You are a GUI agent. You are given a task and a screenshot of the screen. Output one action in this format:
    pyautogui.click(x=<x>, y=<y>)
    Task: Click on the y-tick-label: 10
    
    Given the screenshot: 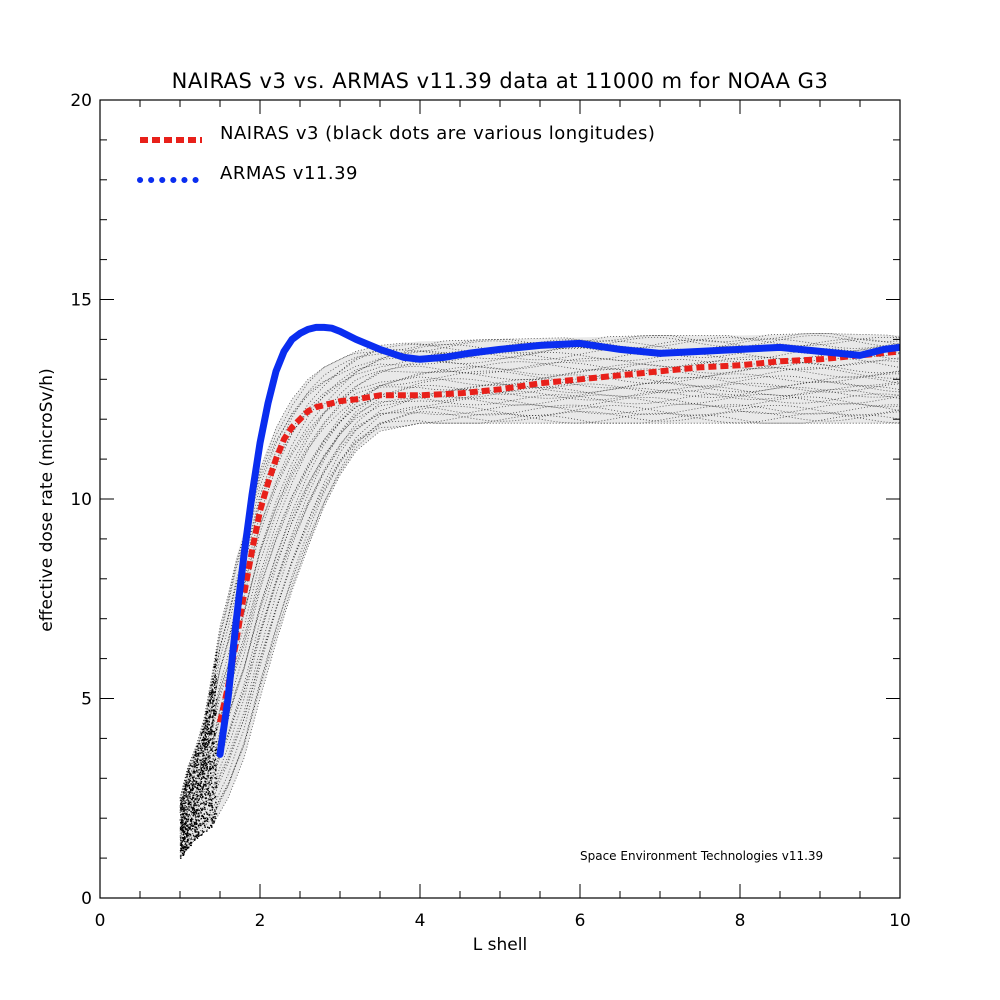 What is the action you would take?
    pyautogui.click(x=81, y=500)
    